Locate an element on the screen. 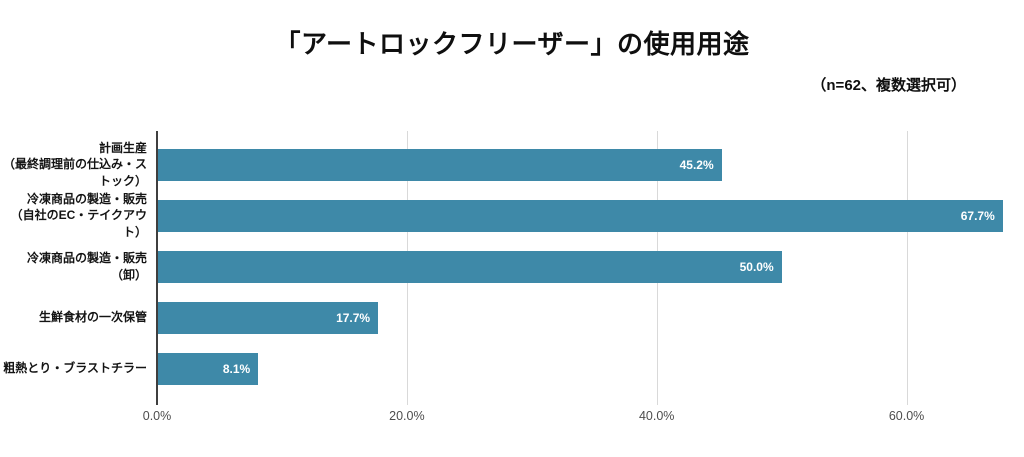  chart-subtitle: （n=62、複数選択可） is located at coordinates (888, 85).